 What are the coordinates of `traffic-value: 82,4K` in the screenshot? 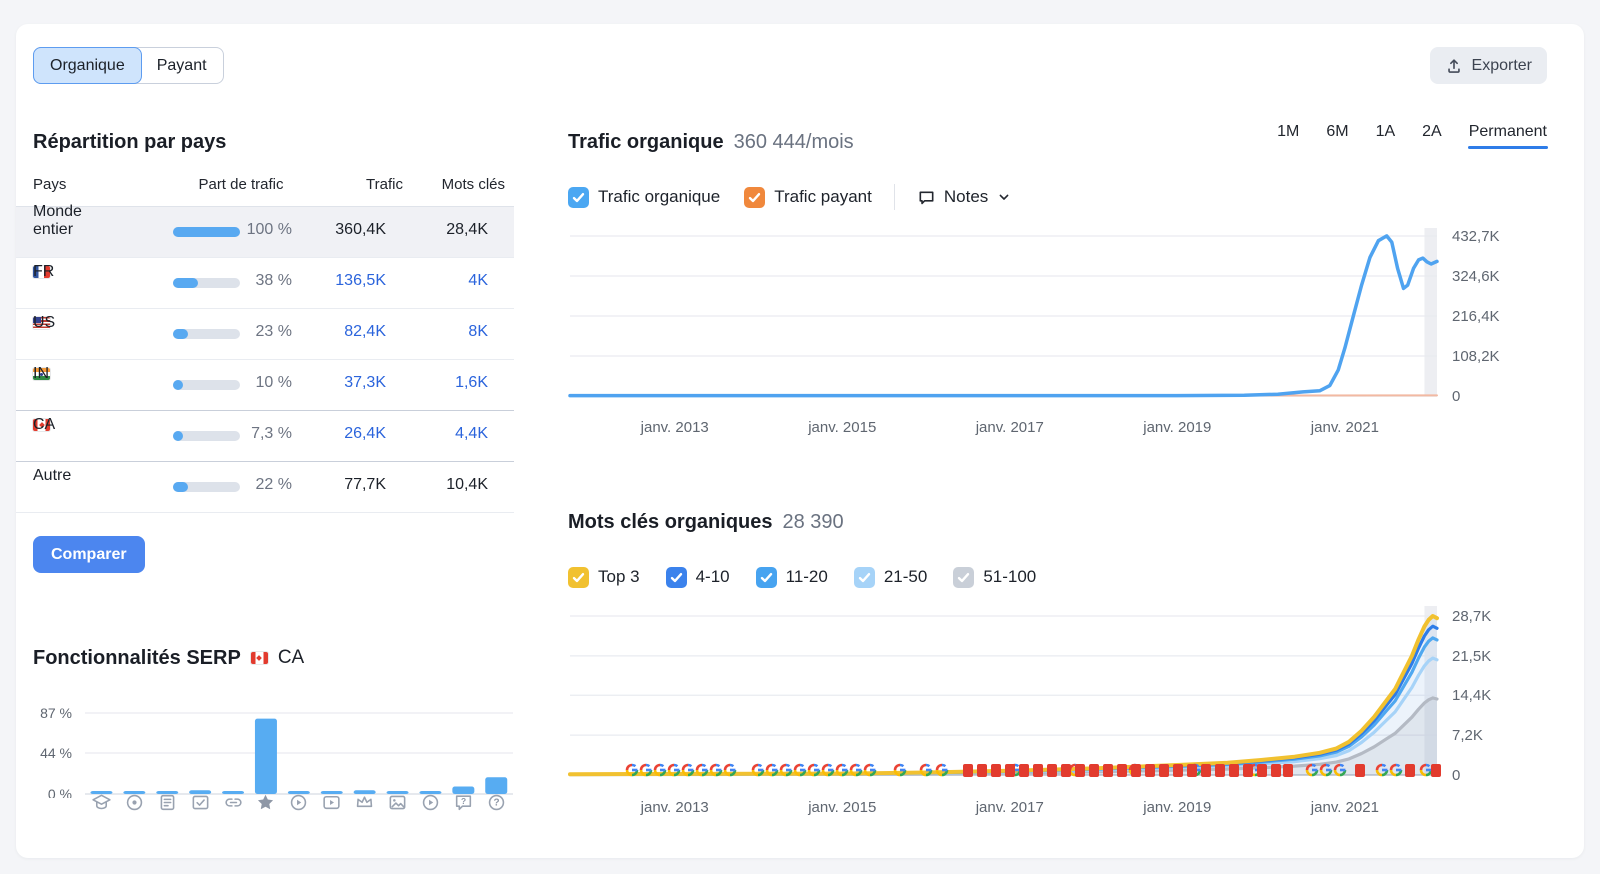 It's located at (365, 331).